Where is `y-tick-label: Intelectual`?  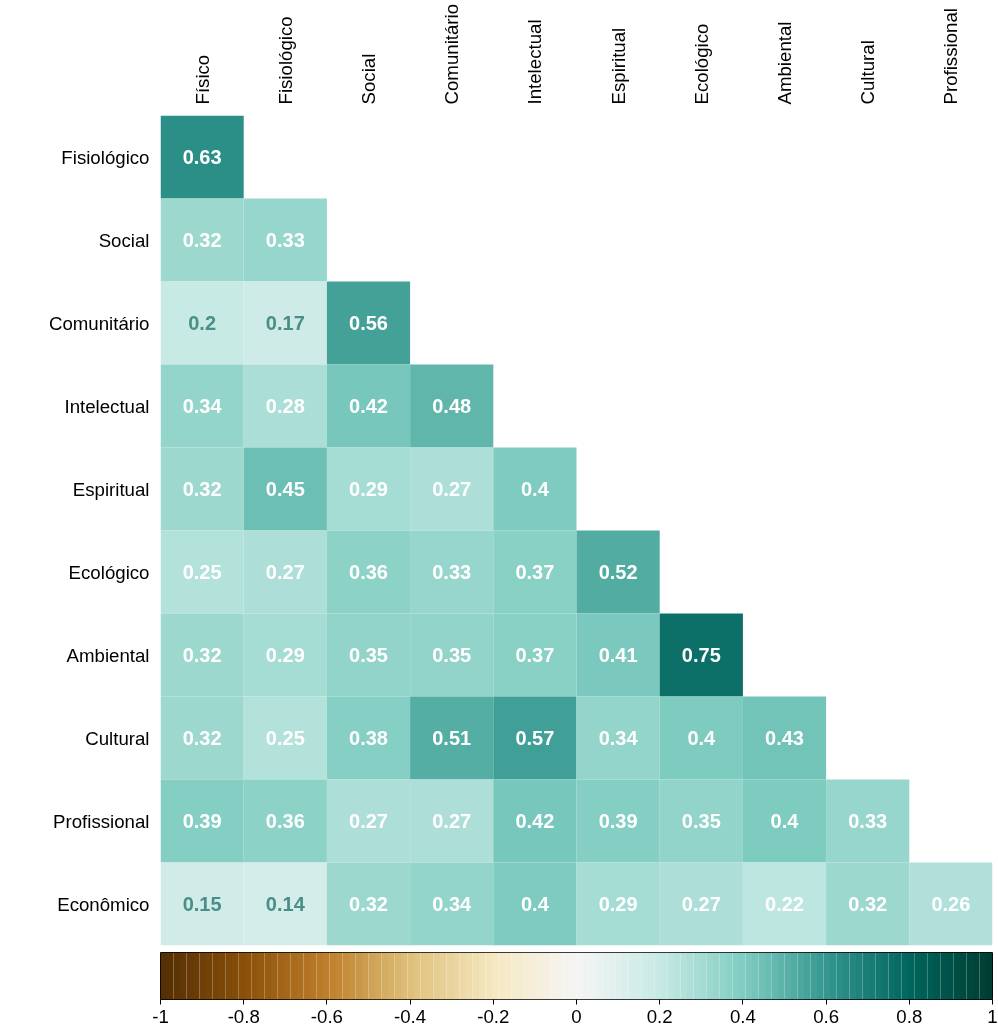
y-tick-label: Intelectual is located at coordinates (107, 406).